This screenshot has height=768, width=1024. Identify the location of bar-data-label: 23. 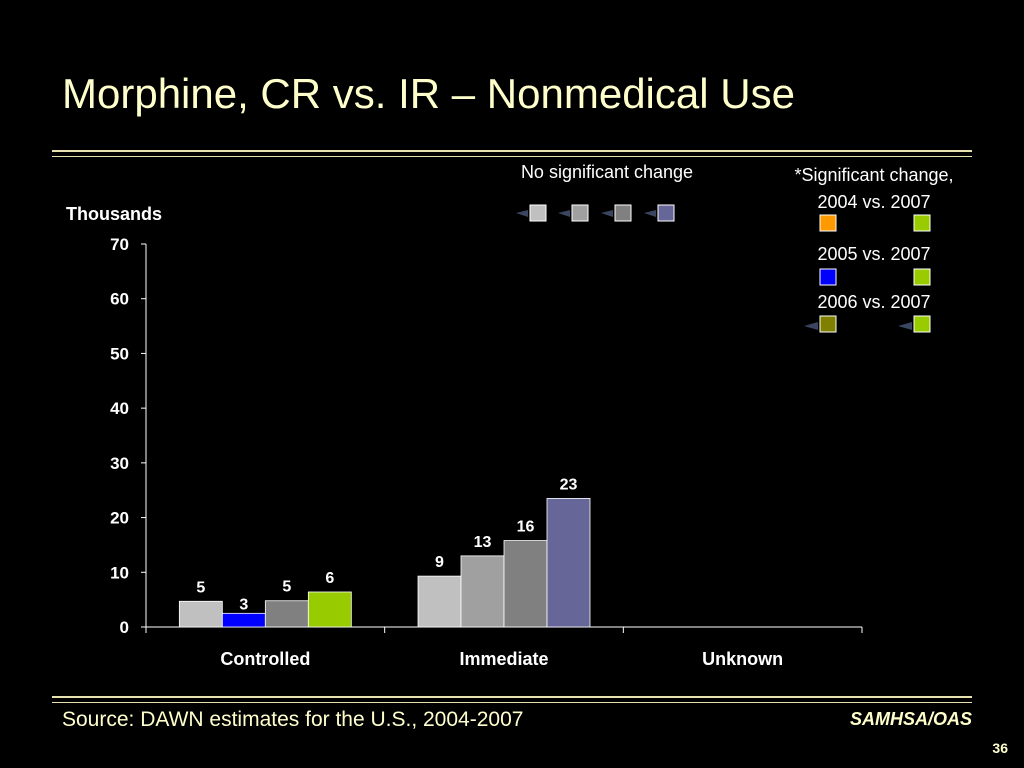
(569, 484).